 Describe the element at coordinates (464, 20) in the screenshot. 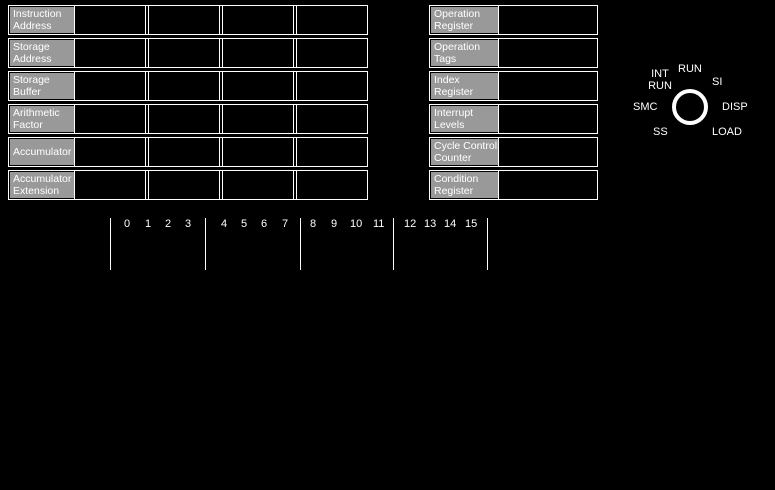

I see `register-label: Operation Register` at that location.